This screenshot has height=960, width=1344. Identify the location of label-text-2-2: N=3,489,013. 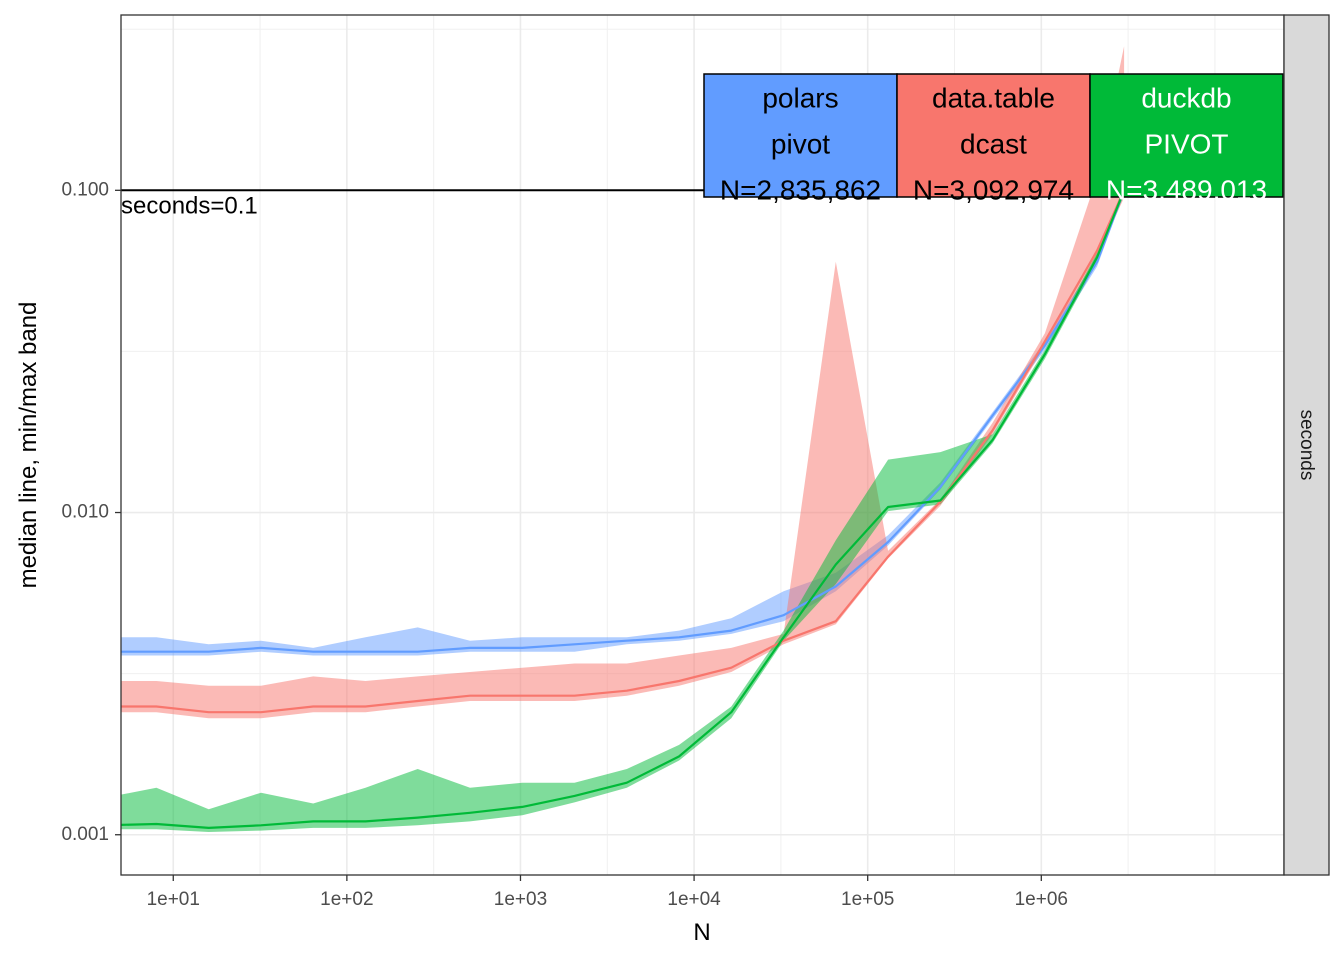
(1186, 189).